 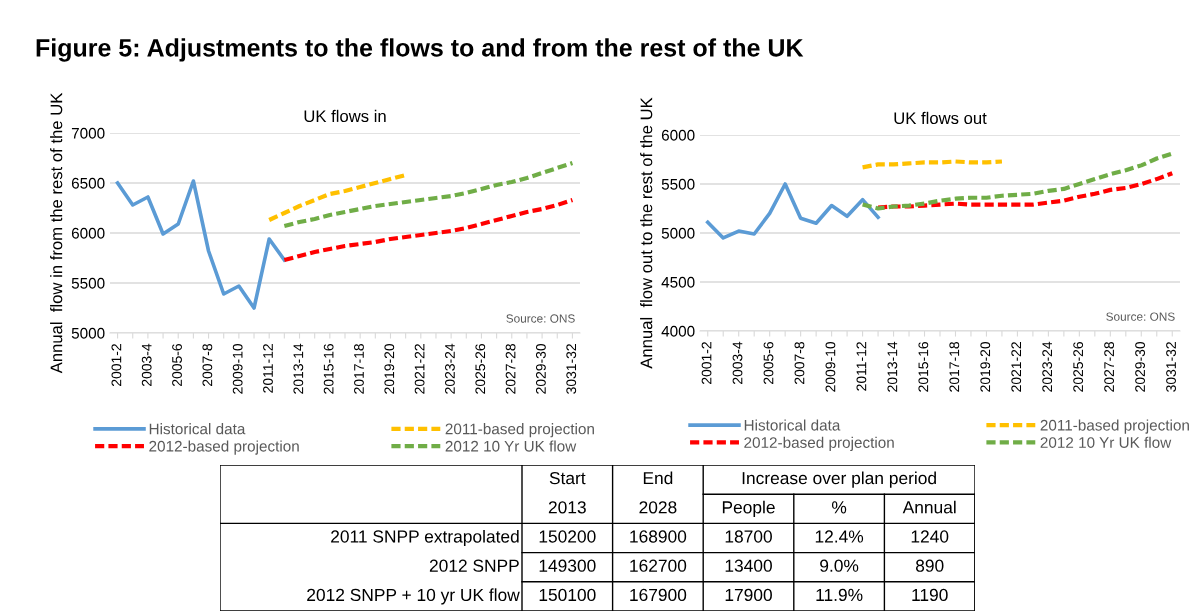 What do you see at coordinates (658, 492) in the screenshot?
I see `category-label: End 2028` at bounding box center [658, 492].